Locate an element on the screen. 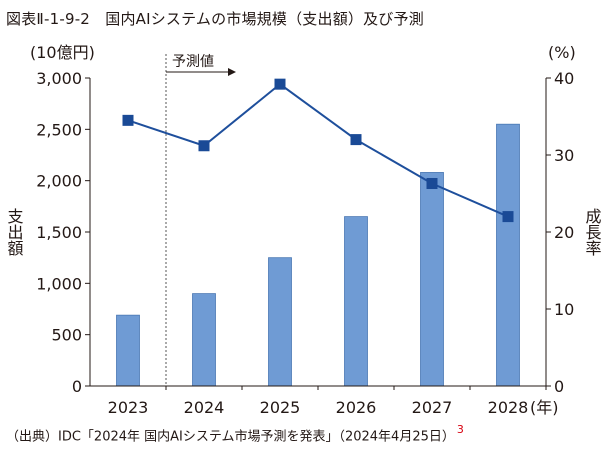  x-unit-label: (年) is located at coordinates (544, 407).